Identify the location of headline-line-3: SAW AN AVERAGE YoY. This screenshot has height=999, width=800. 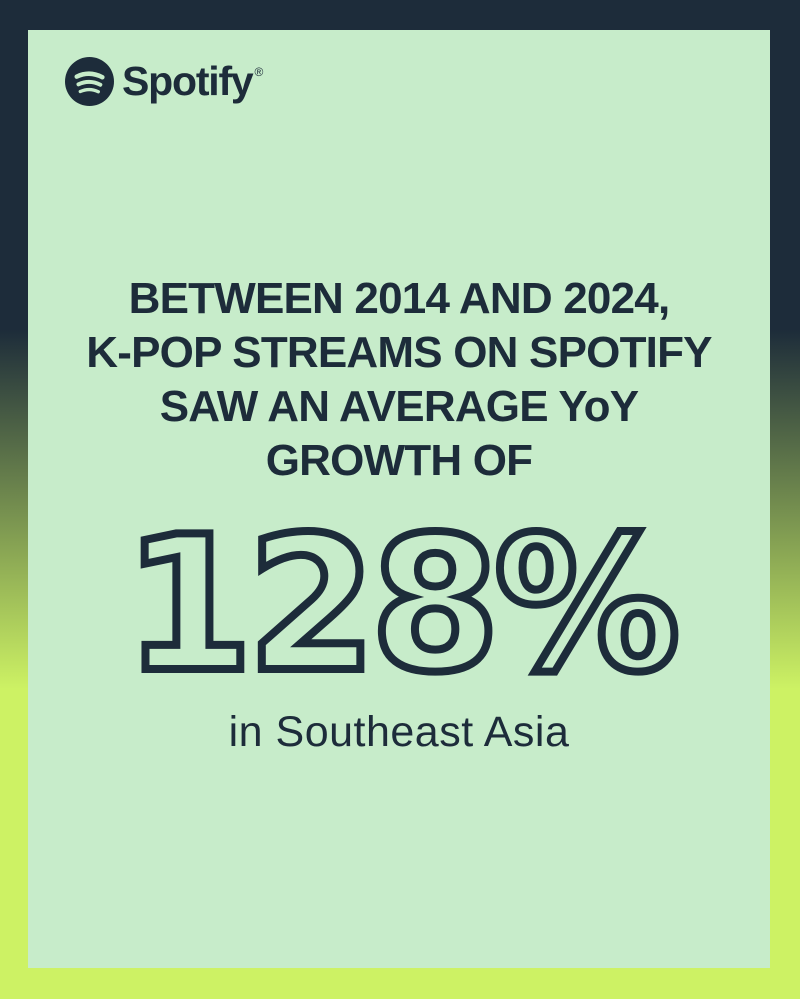
(399, 406).